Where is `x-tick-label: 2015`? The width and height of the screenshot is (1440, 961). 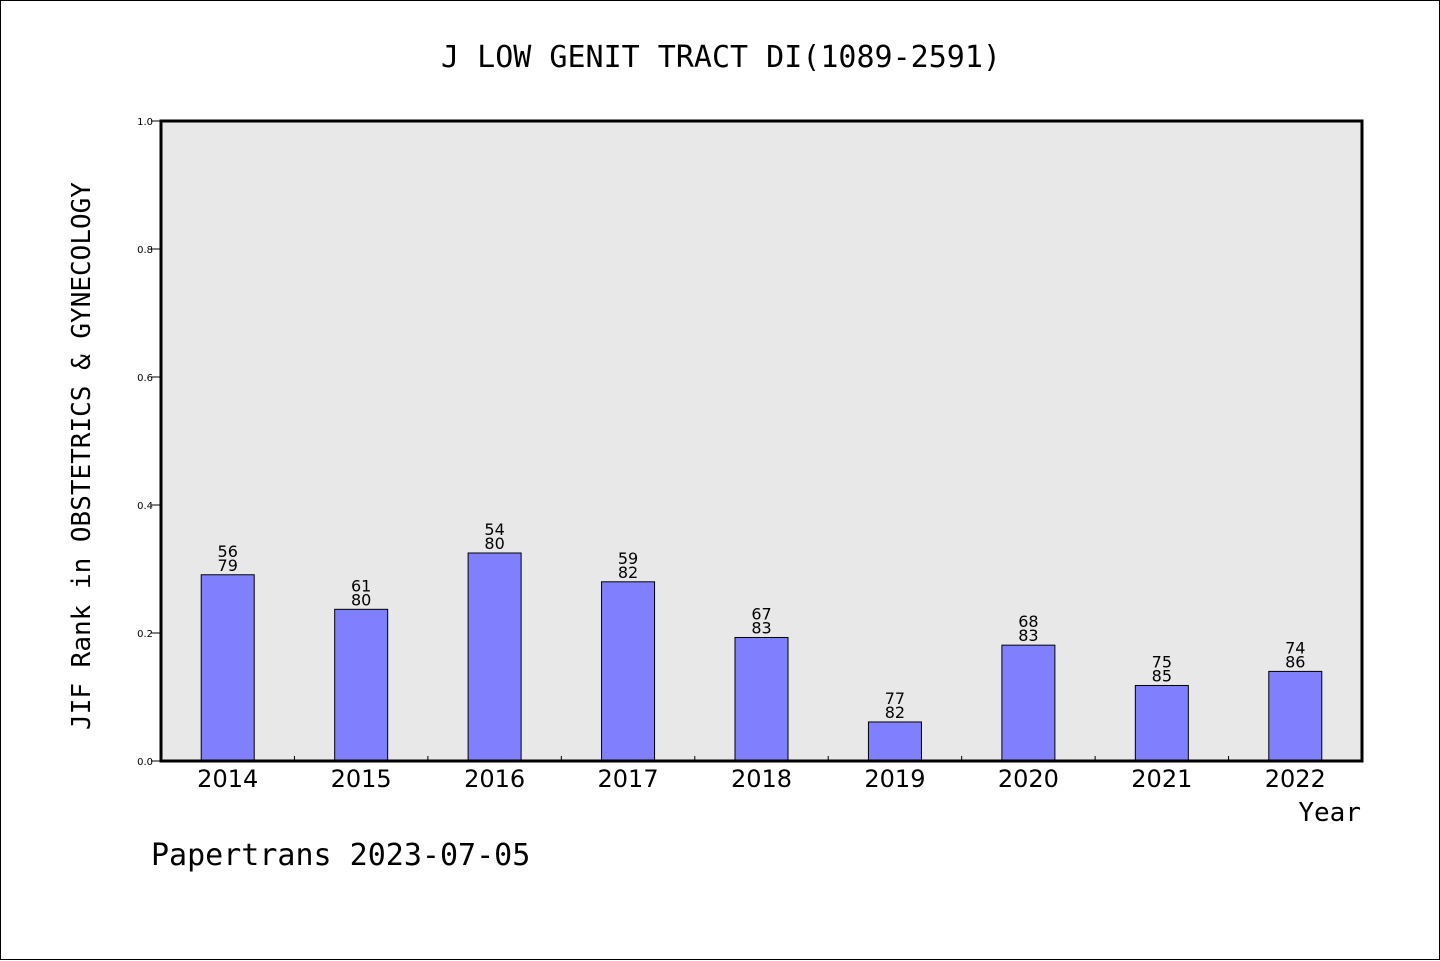
x-tick-label: 2015 is located at coordinates (361, 779).